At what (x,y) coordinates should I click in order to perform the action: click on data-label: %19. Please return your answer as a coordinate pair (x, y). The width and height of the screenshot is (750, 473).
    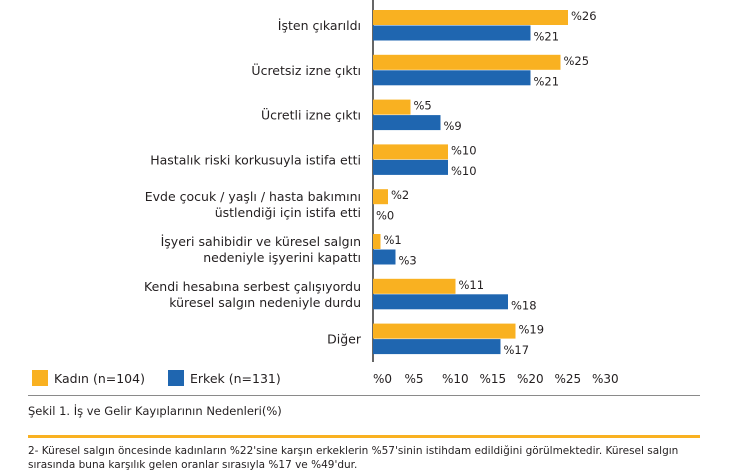
    Looking at the image, I should click on (532, 330).